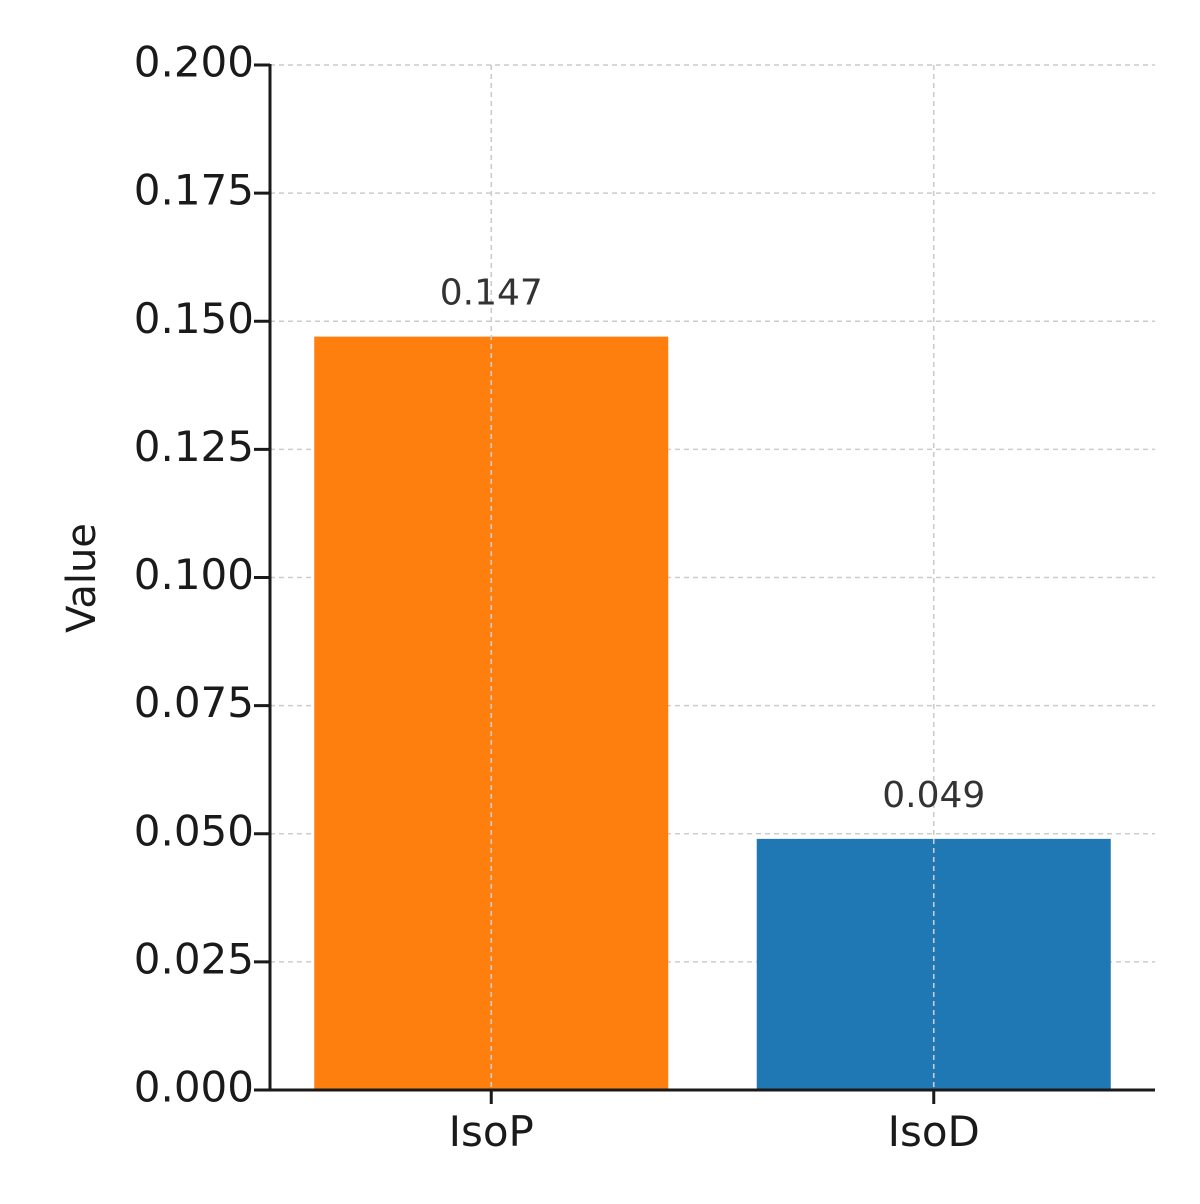 This screenshot has height=1204, width=1200. I want to click on y-tick-label: 0.150, so click(194, 318).